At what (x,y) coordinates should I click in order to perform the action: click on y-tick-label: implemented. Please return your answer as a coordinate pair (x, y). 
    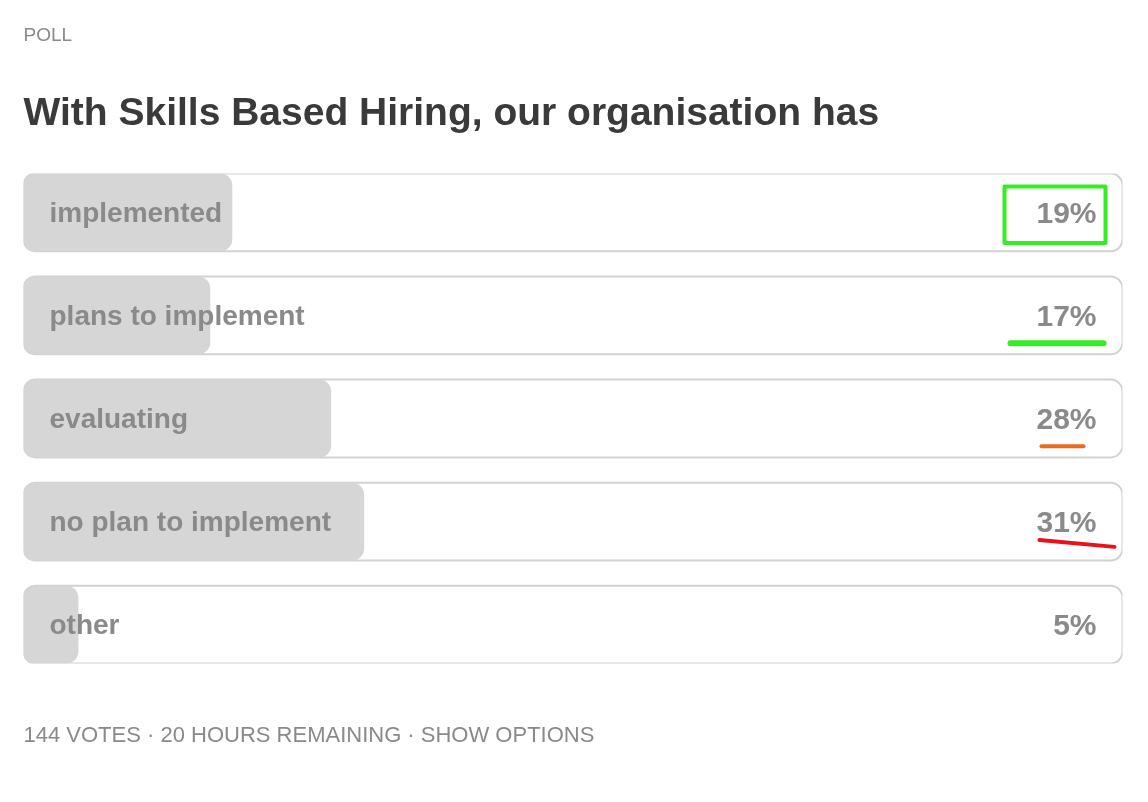
    Looking at the image, I should click on (136, 212).